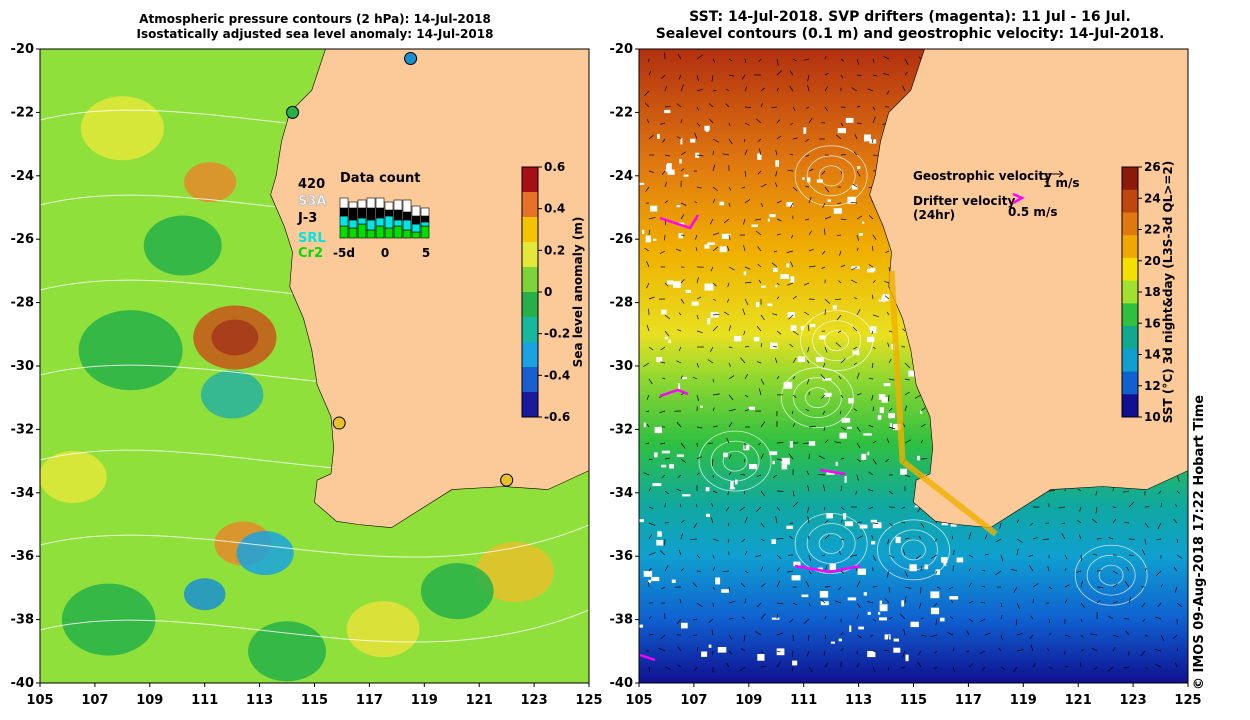 Image resolution: width=1250 pixels, height=720 pixels. I want to click on sla-colorbar-label: -0.2, so click(557, 334).